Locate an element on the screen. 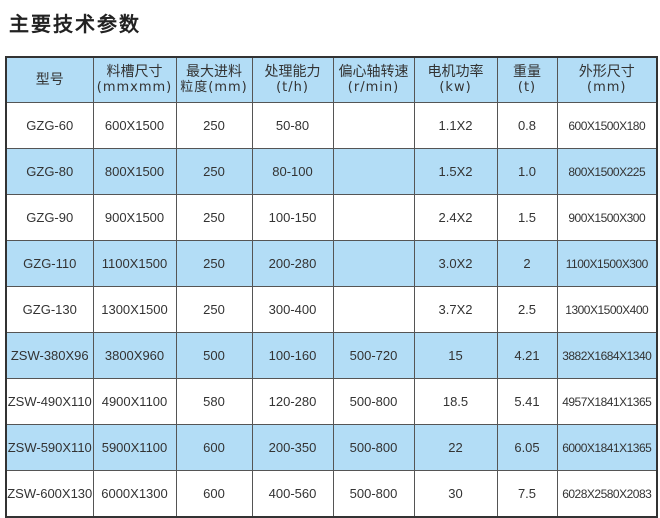  cell-trough-size: 1100X1500 is located at coordinates (134, 263).